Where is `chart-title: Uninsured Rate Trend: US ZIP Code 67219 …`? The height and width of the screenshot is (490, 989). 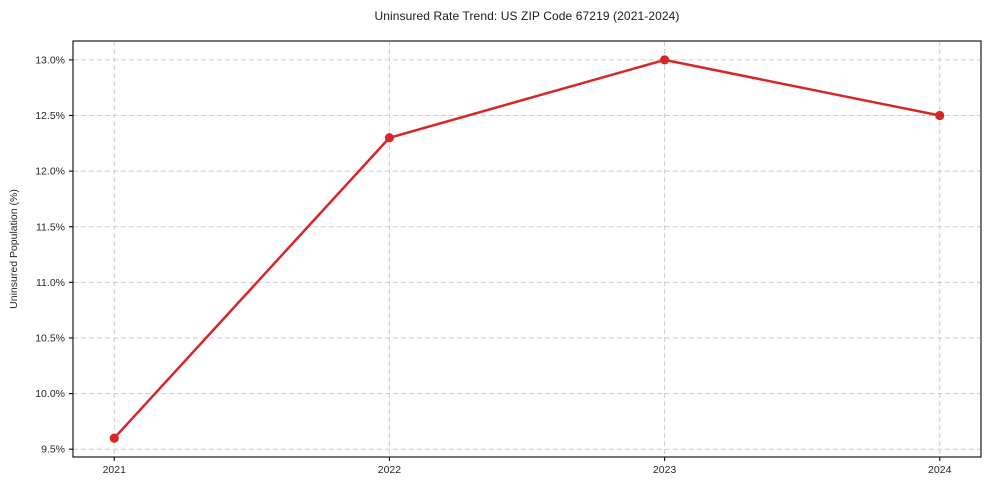
chart-title: Uninsured Rate Trend: US ZIP Code 67219 … is located at coordinates (527, 16).